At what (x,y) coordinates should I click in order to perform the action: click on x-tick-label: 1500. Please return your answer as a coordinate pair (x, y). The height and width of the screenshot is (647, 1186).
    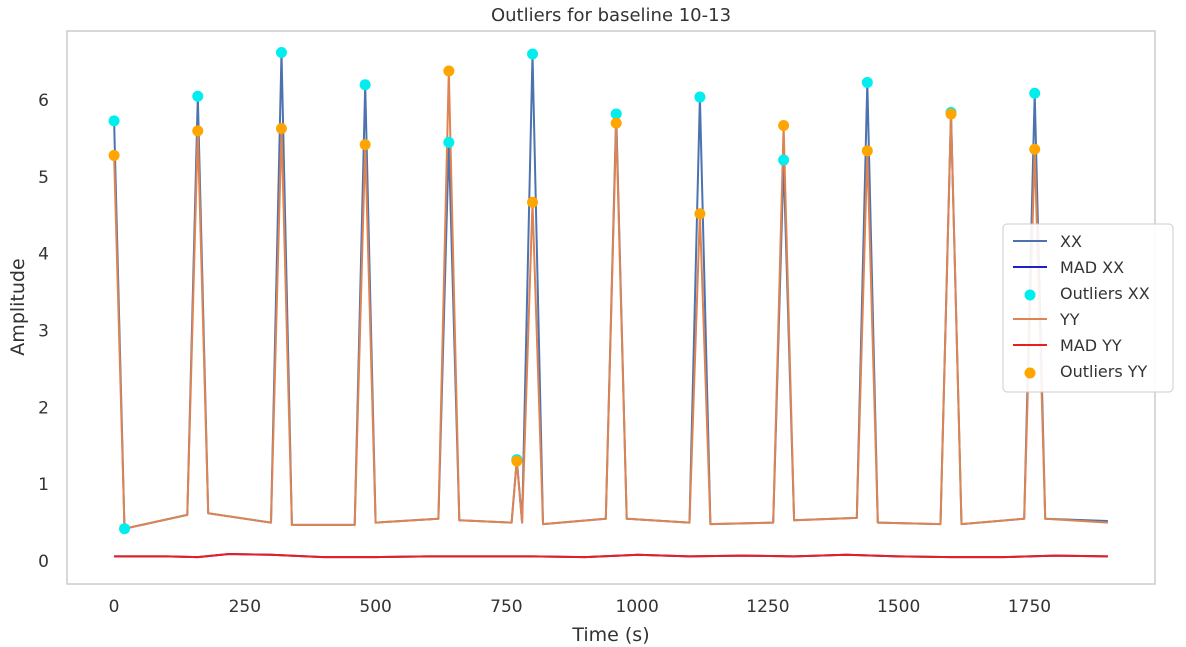
    Looking at the image, I should click on (898, 607).